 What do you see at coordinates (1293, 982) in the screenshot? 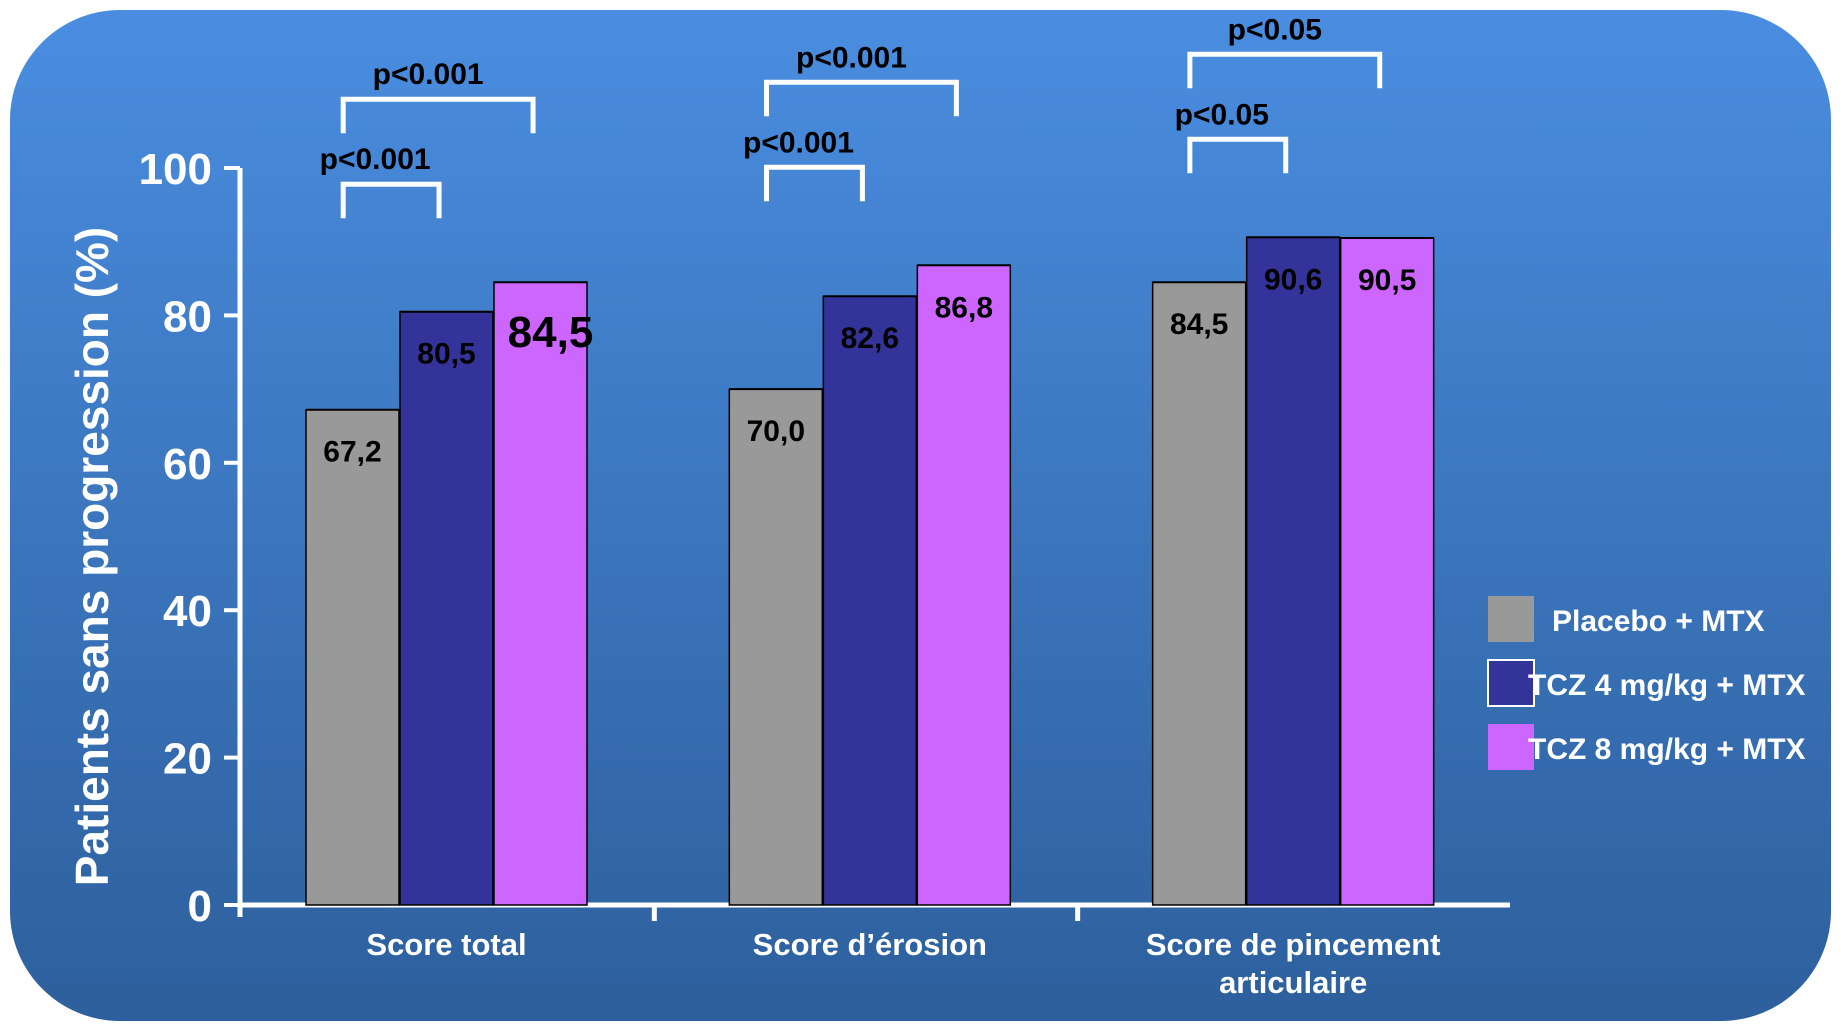
I see `x-category-label: articulaire` at bounding box center [1293, 982].